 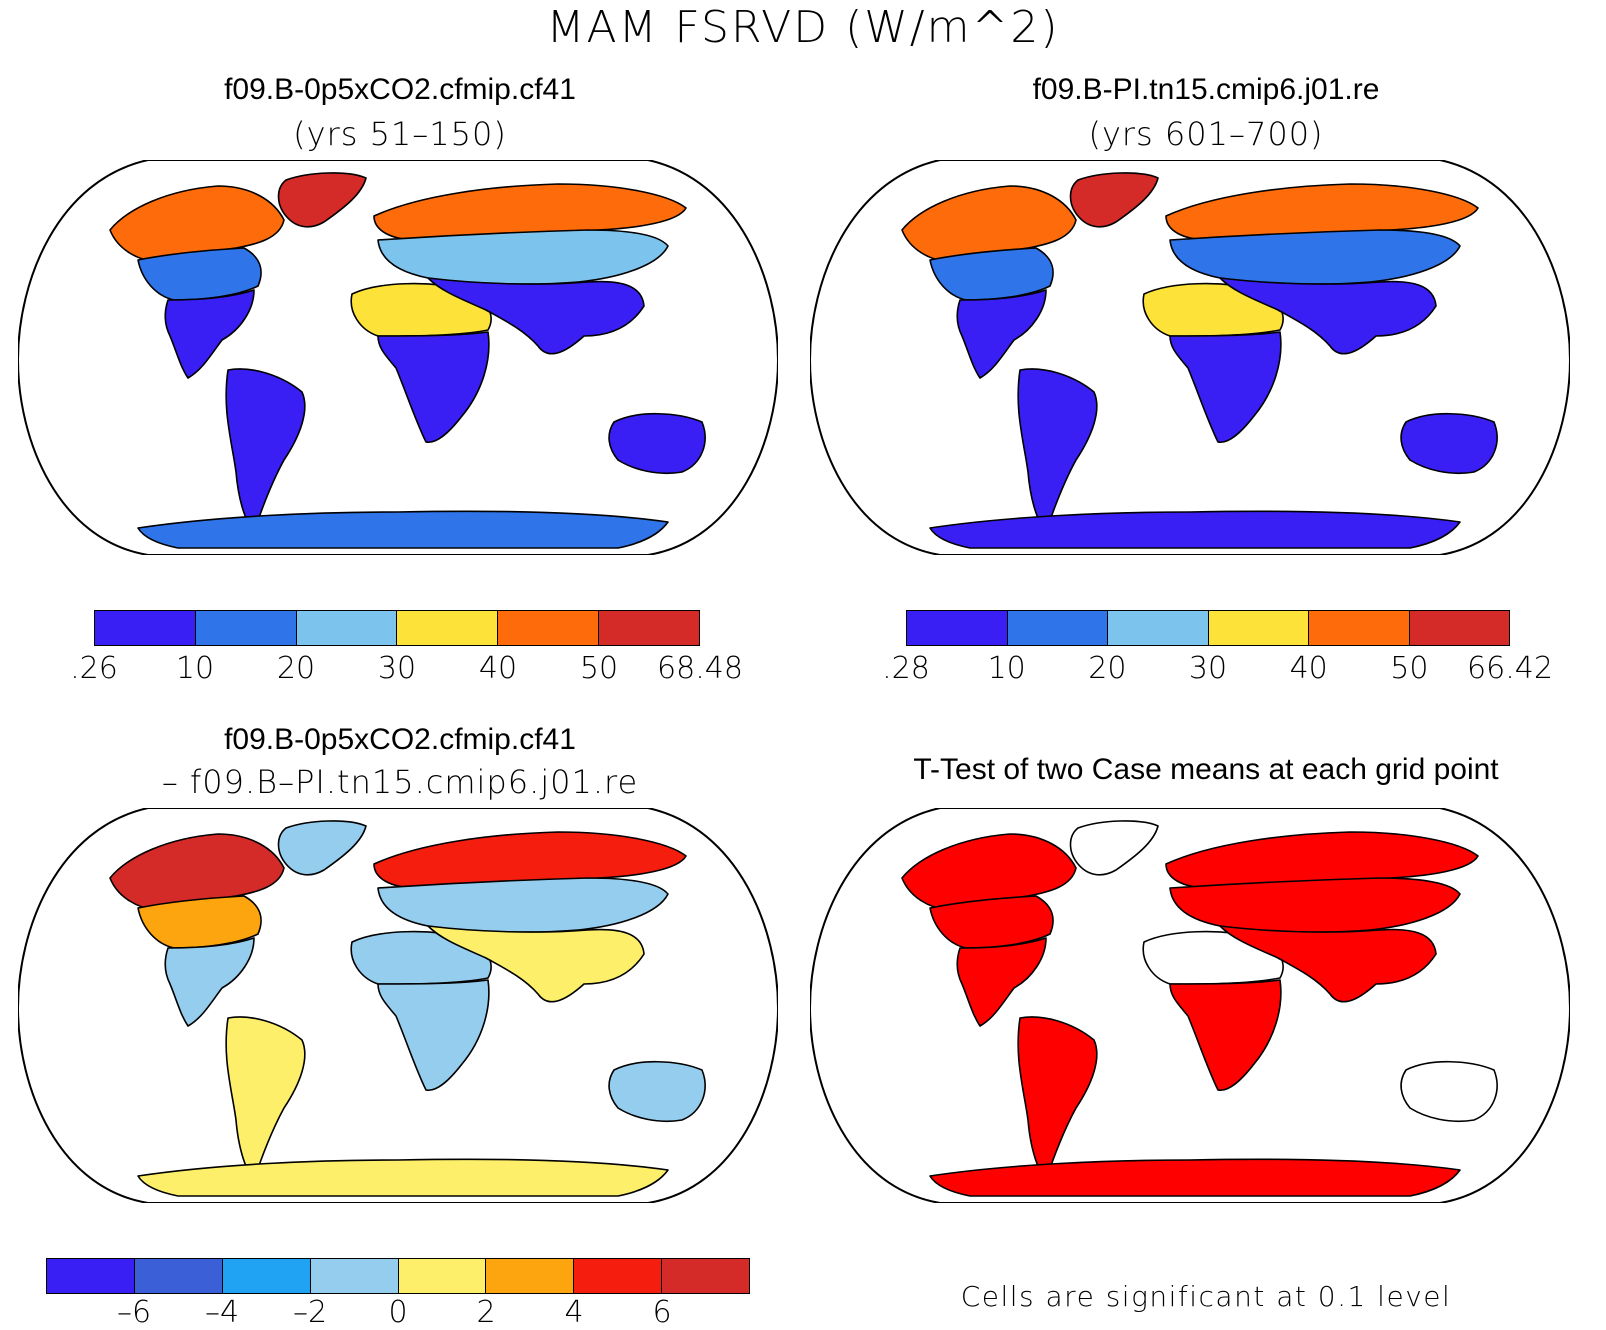 I want to click on case1-colorbar, so click(x=397, y=628).